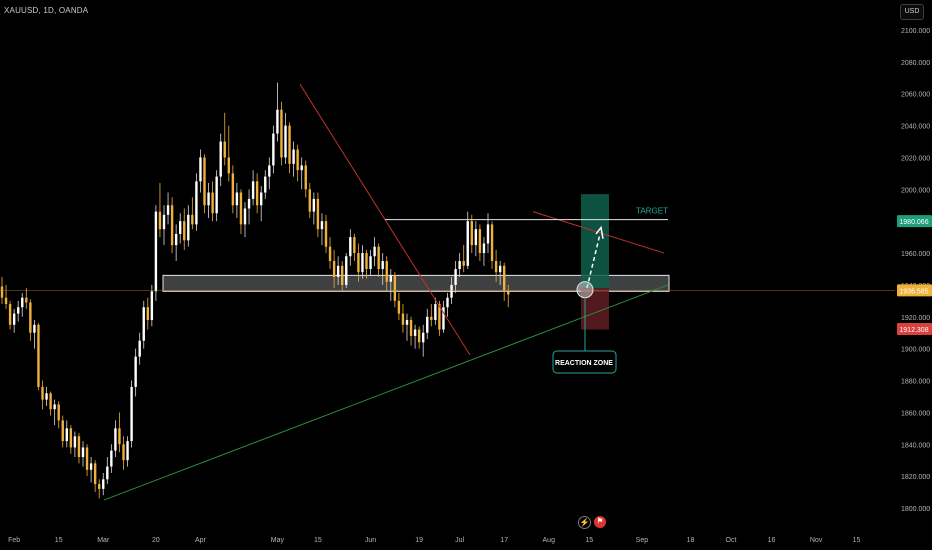  I want to click on projection-arrow, so click(593, 261).